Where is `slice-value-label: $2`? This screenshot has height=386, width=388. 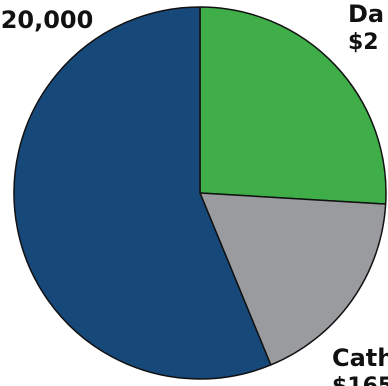 slice-value-label: $2 is located at coordinates (363, 42).